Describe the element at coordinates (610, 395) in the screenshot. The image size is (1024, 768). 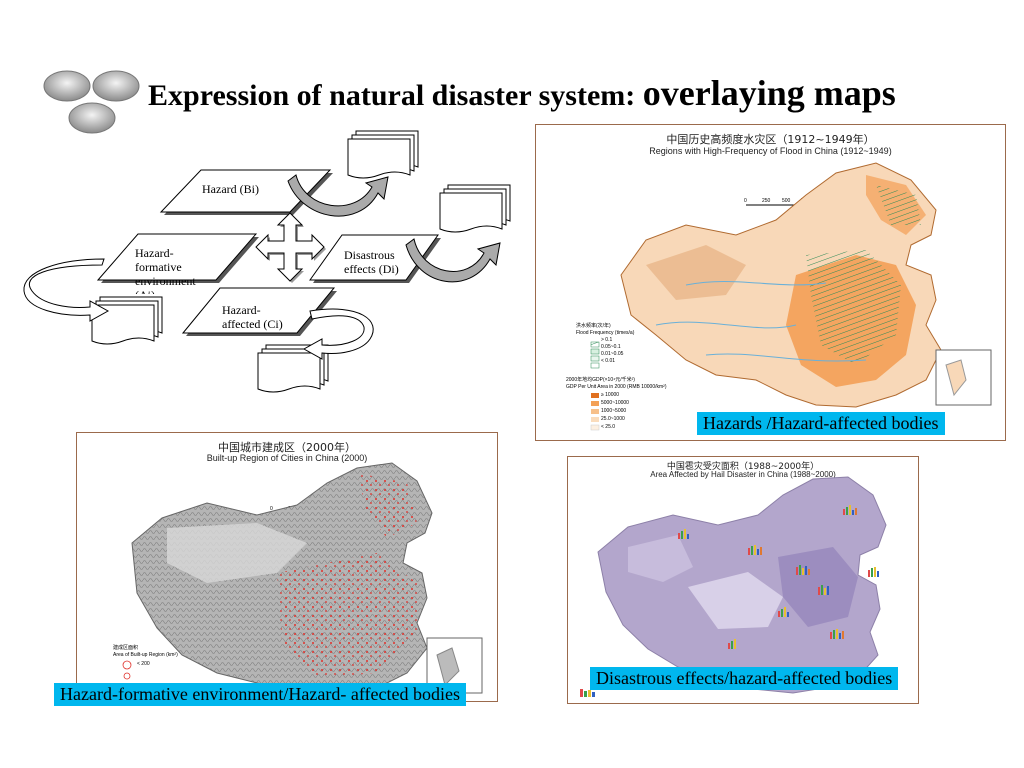
I see `flood-gdp-item: ≥ 10000` at that location.